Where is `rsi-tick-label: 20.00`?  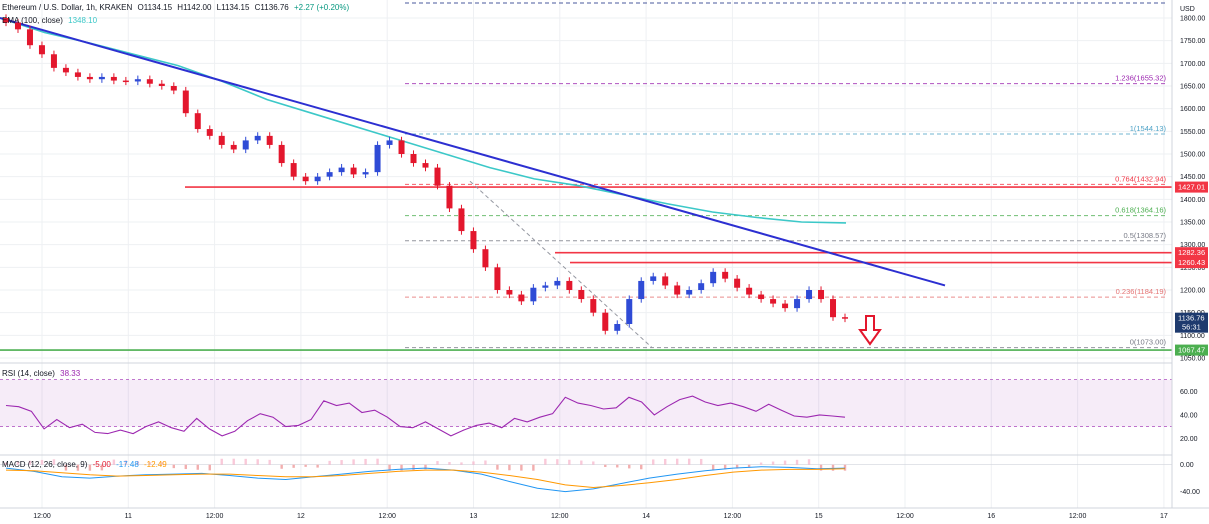
rsi-tick-label: 20.00 is located at coordinates (1189, 439).